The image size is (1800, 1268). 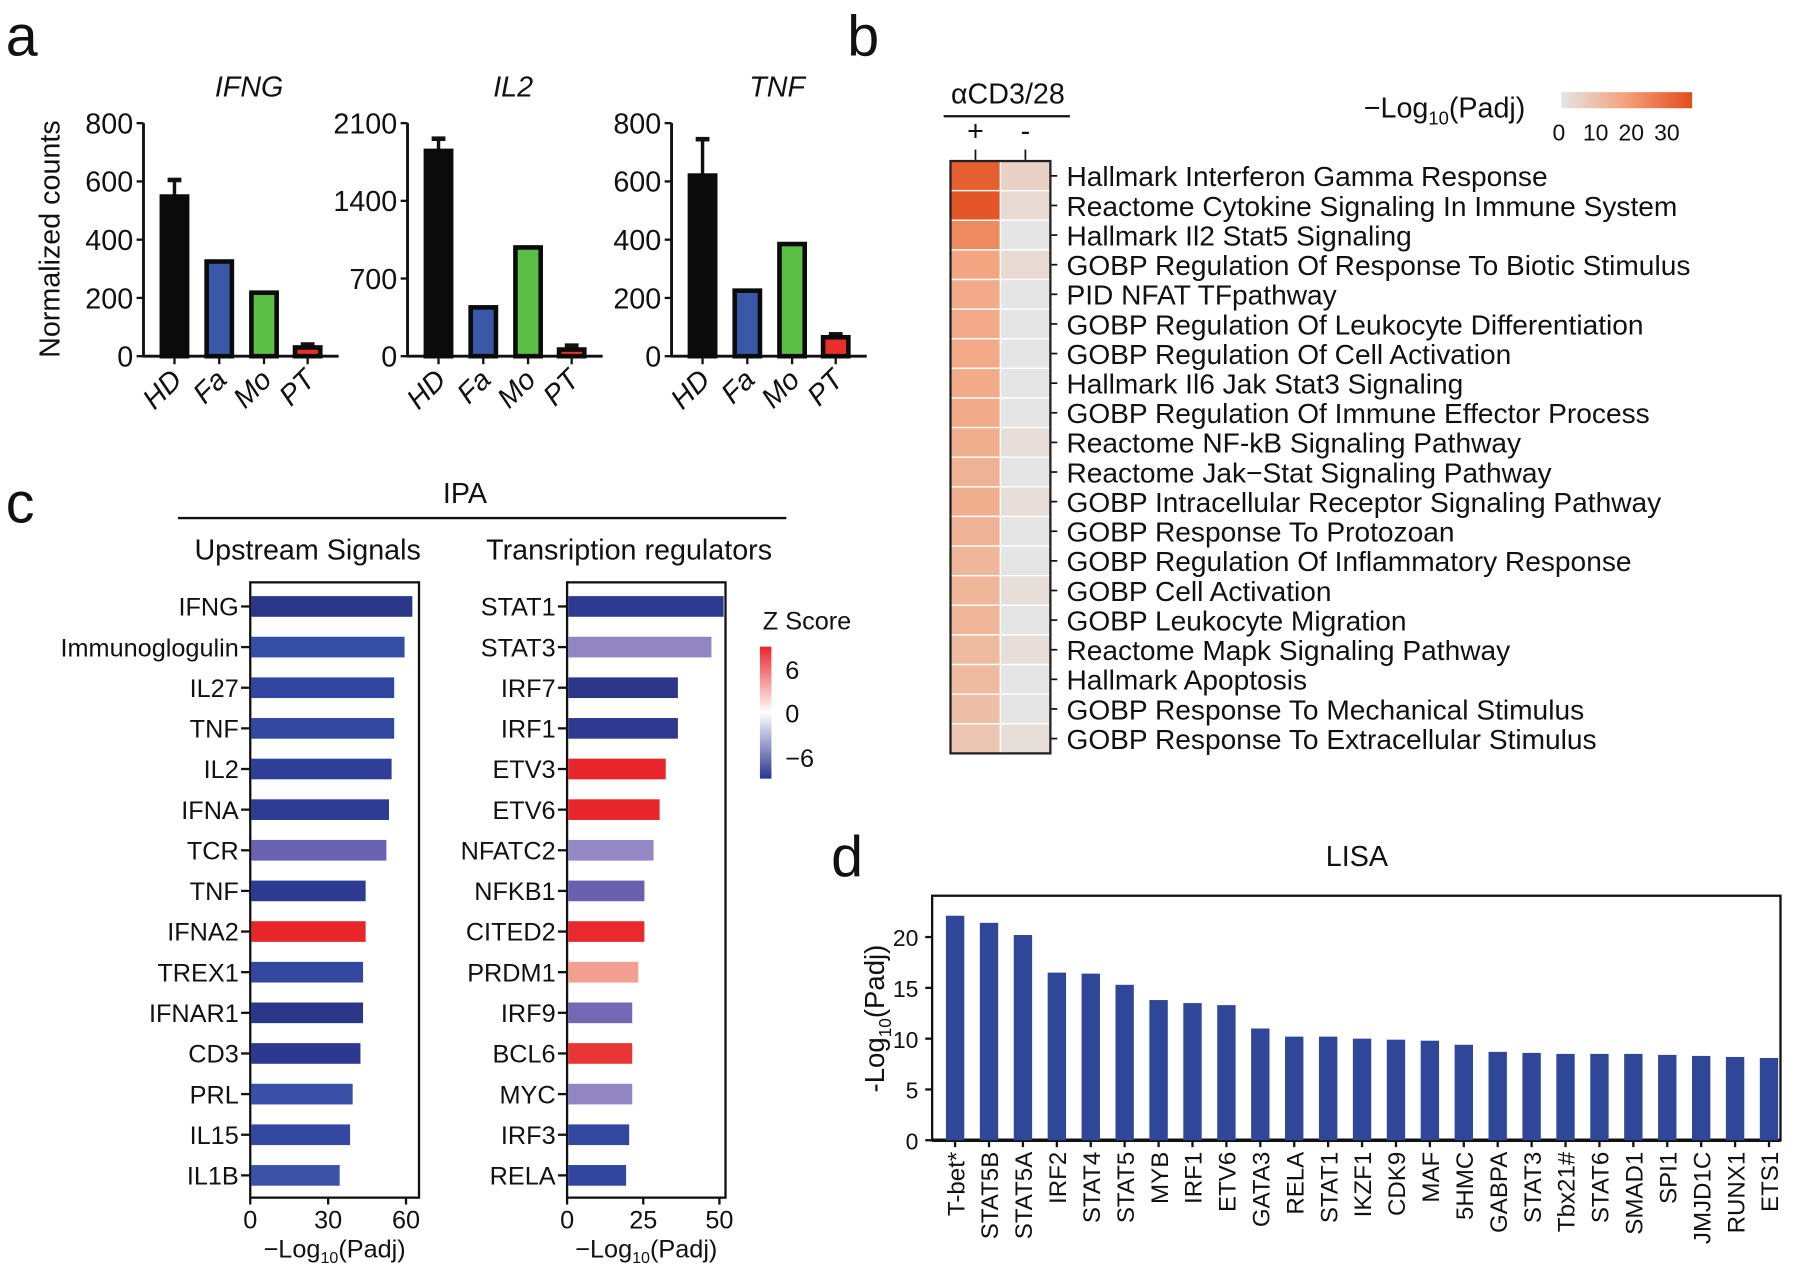 What do you see at coordinates (214, 730) in the screenshot?
I see `y-tick-label: TNF` at bounding box center [214, 730].